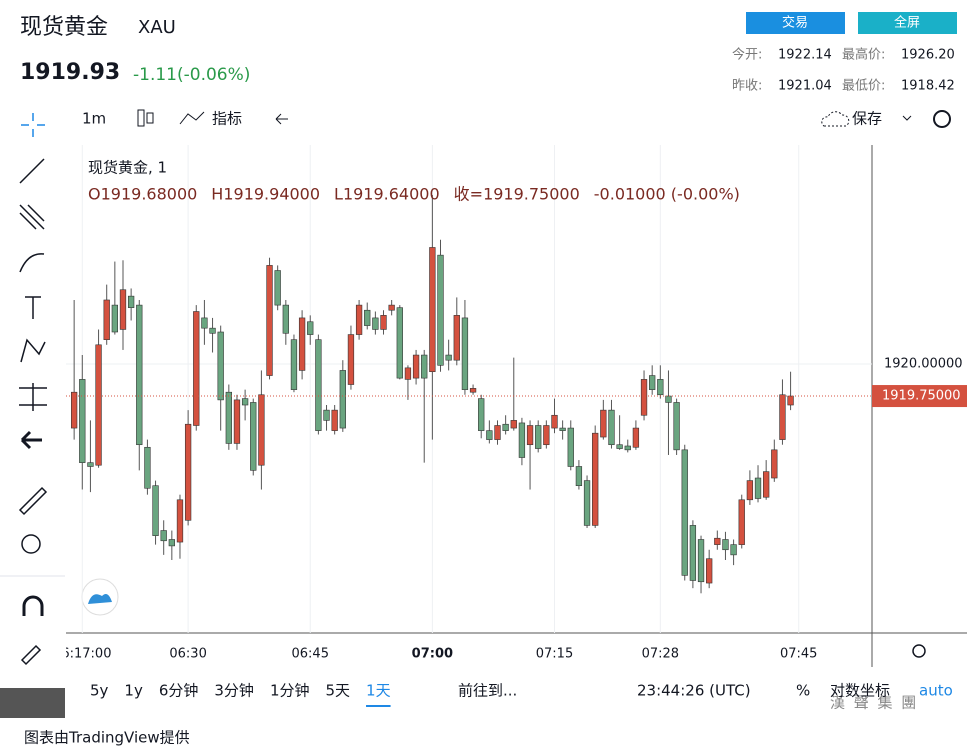 The height and width of the screenshot is (755, 967). Describe the element at coordinates (32, 263) in the screenshot. I see `brush-tool` at that location.